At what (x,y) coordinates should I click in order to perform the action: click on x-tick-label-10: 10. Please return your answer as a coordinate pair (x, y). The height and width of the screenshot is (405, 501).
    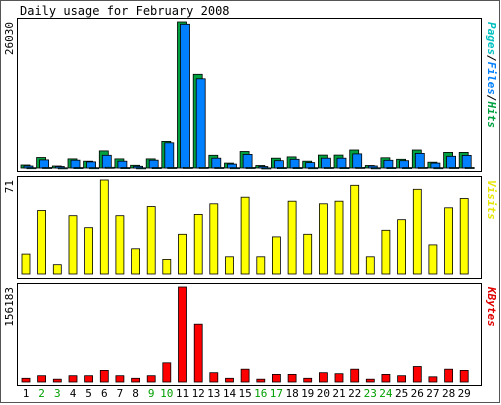
    Looking at the image, I should click on (166, 393).